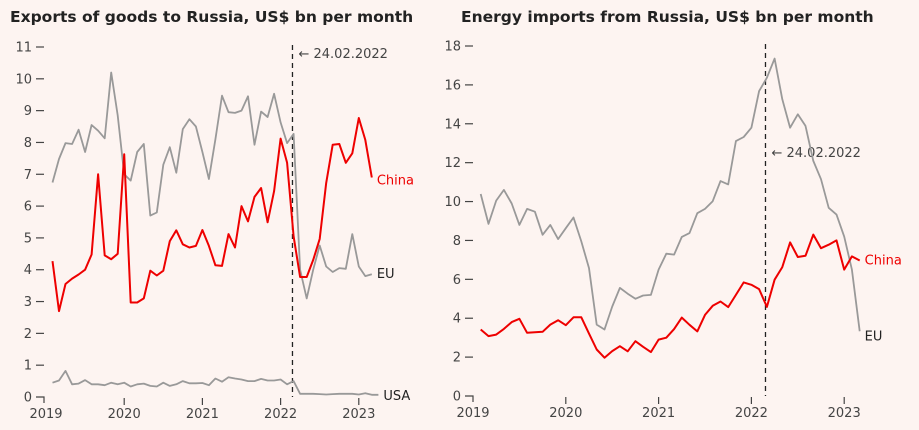 The image size is (919, 430). I want to click on y-tick-label: 1, so click(28, 366).